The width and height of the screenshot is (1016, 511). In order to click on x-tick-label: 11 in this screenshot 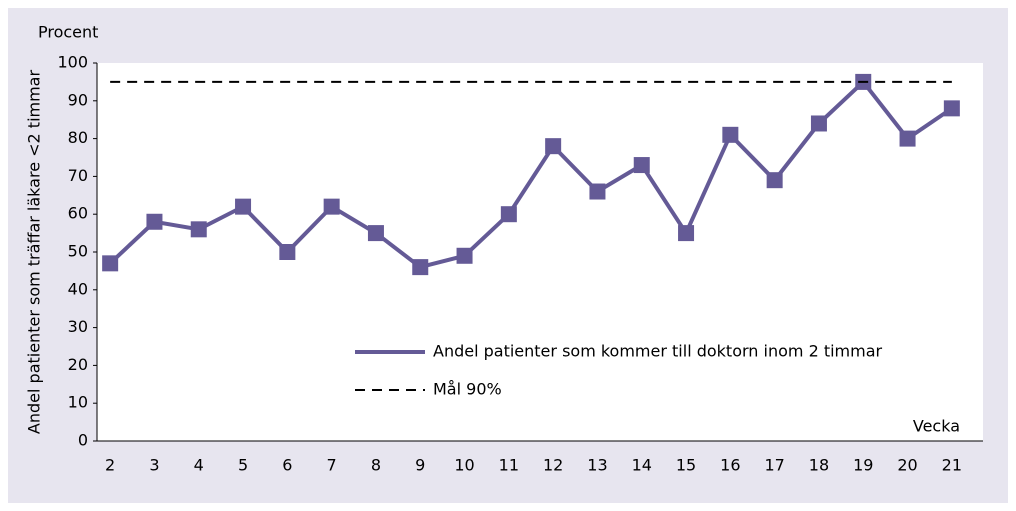, I will do `click(509, 465)`.